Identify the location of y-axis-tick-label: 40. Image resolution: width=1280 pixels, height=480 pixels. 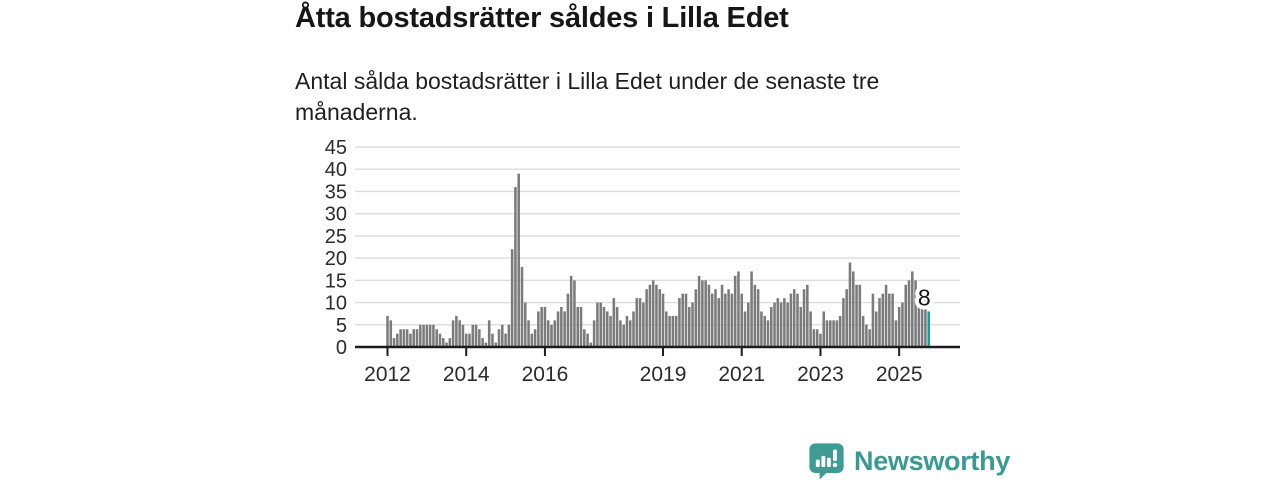
(336, 170).